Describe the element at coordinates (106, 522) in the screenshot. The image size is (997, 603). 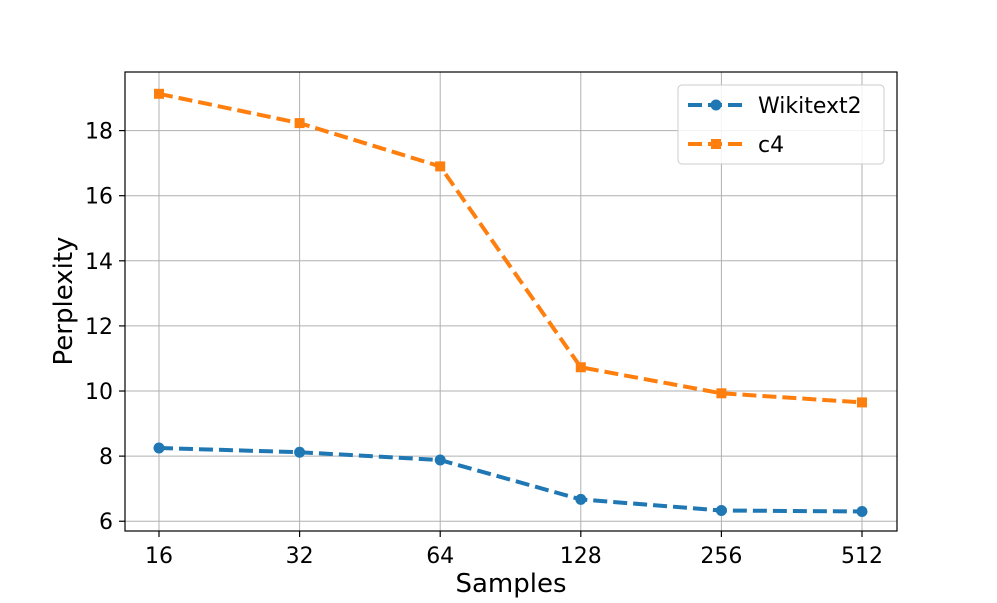
I see `y-tick-label: 6` at that location.